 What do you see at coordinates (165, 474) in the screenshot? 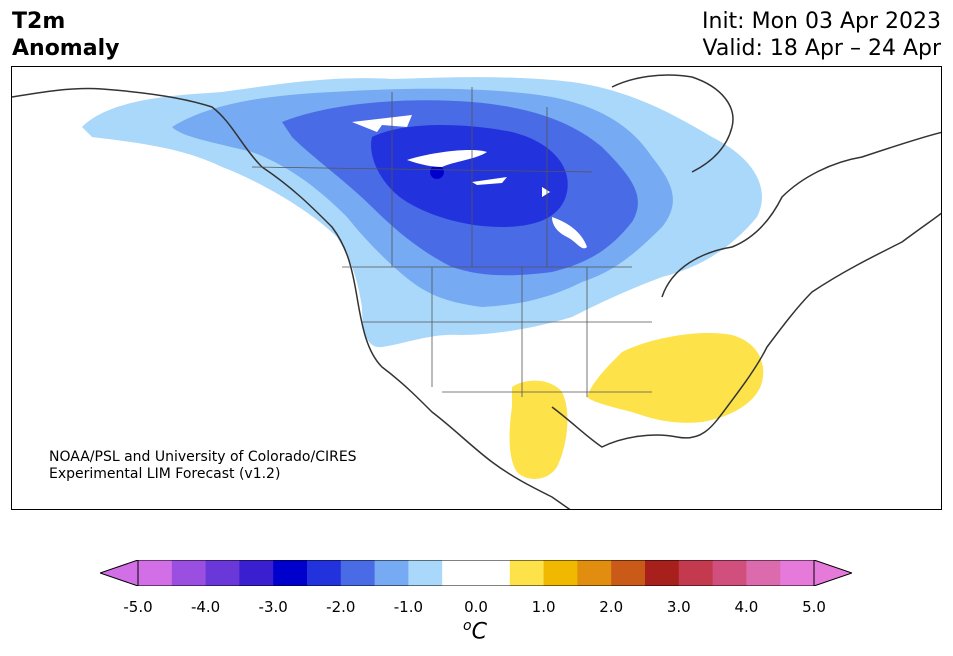
I see `credit-line-2: Experimental LIM Forecast (v1.2)` at bounding box center [165, 474].